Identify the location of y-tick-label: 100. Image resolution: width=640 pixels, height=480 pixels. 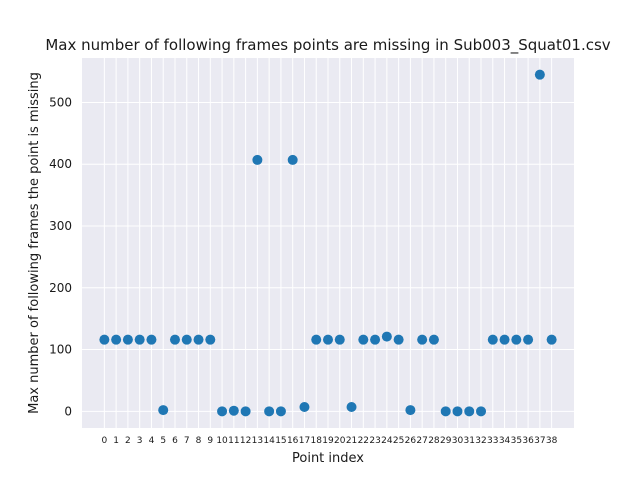
(60, 350).